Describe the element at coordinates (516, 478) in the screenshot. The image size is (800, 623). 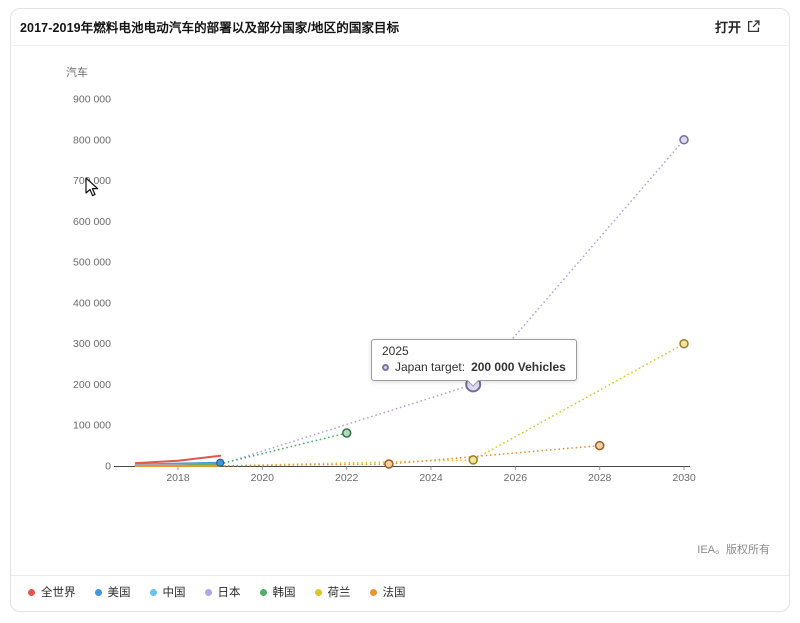
I see `svg-text: 2026` at that location.